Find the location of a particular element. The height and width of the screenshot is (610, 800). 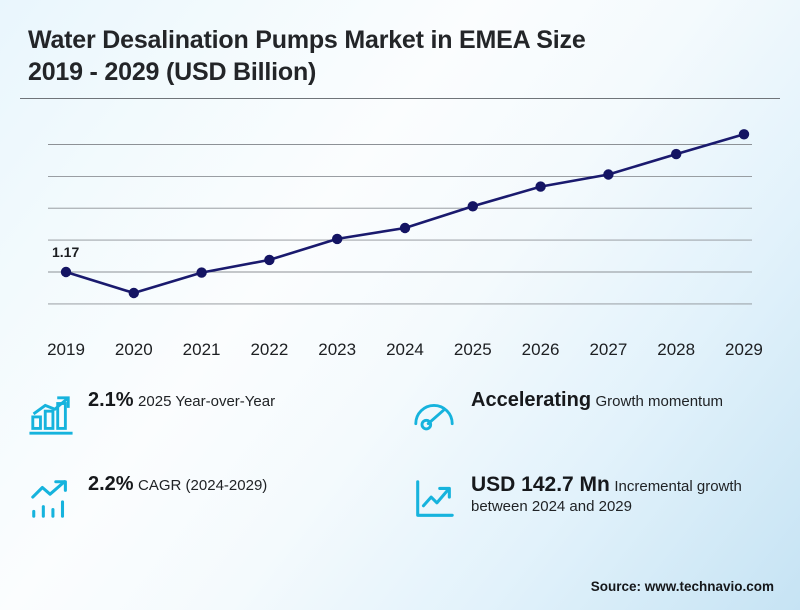

data-point-2021 is located at coordinates (201, 272).